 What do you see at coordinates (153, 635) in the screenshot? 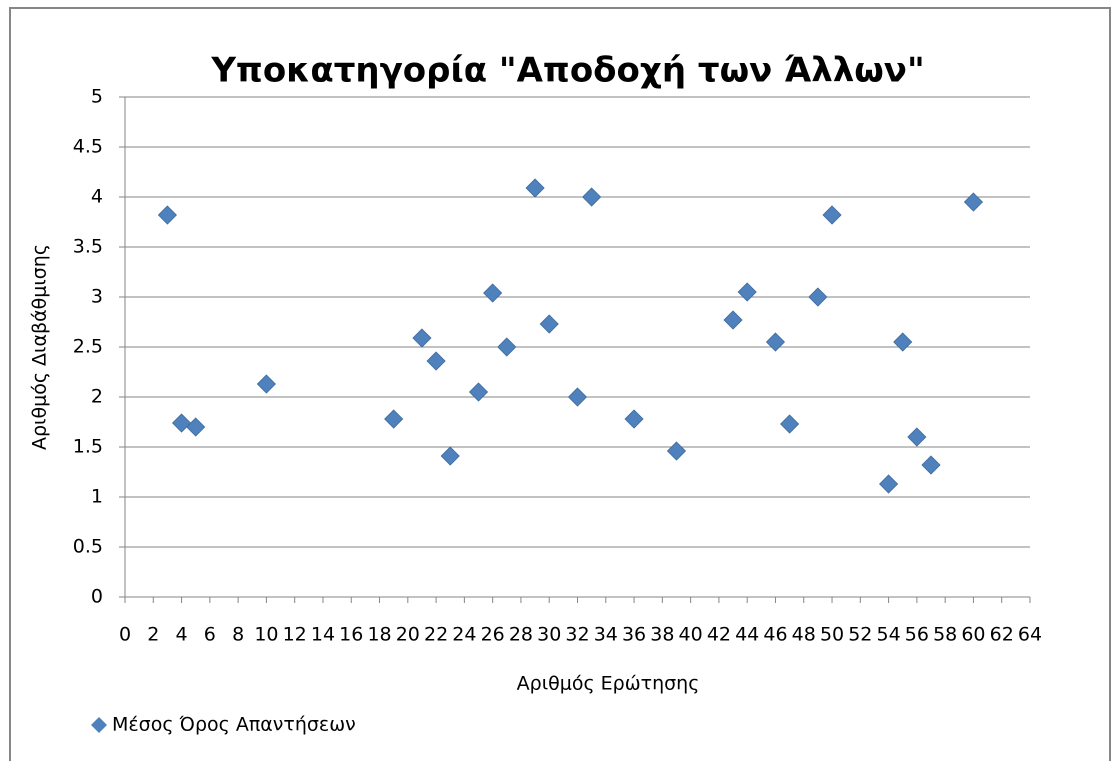
I see `x-tick-label: 2` at bounding box center [153, 635].